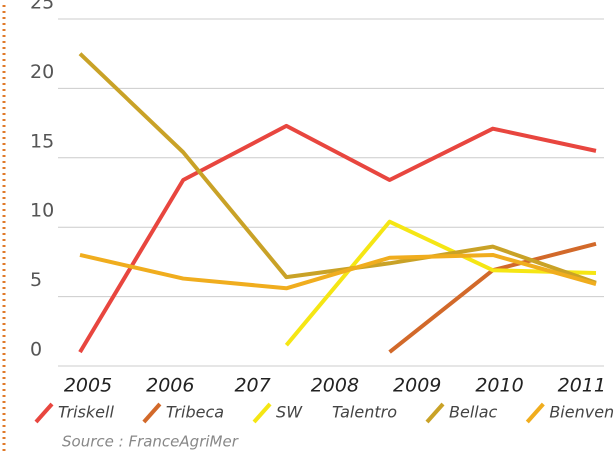  Describe the element at coordinates (364, 412) in the screenshot. I see `legend-label: Talentro` at that location.